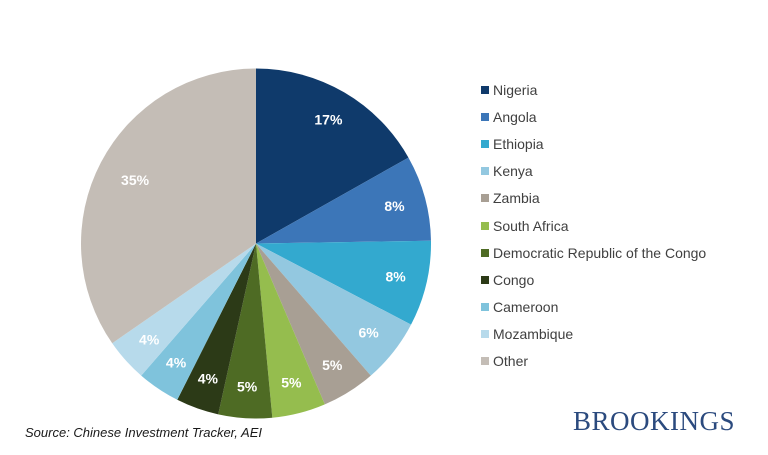 This screenshot has height=455, width=768. What do you see at coordinates (593, 334) in the screenshot?
I see `legend-item-mozambique: Mozambique` at bounding box center [593, 334].